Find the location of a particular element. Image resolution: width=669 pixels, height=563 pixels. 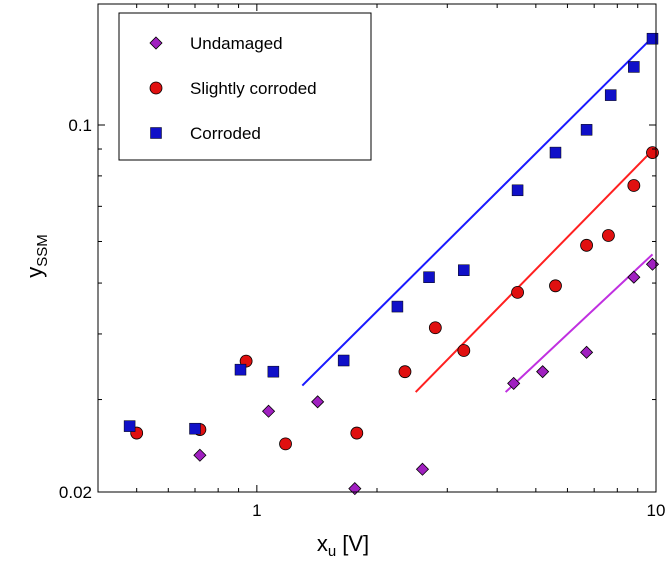

legend-label-undamaged: Undamaged is located at coordinates (236, 43).